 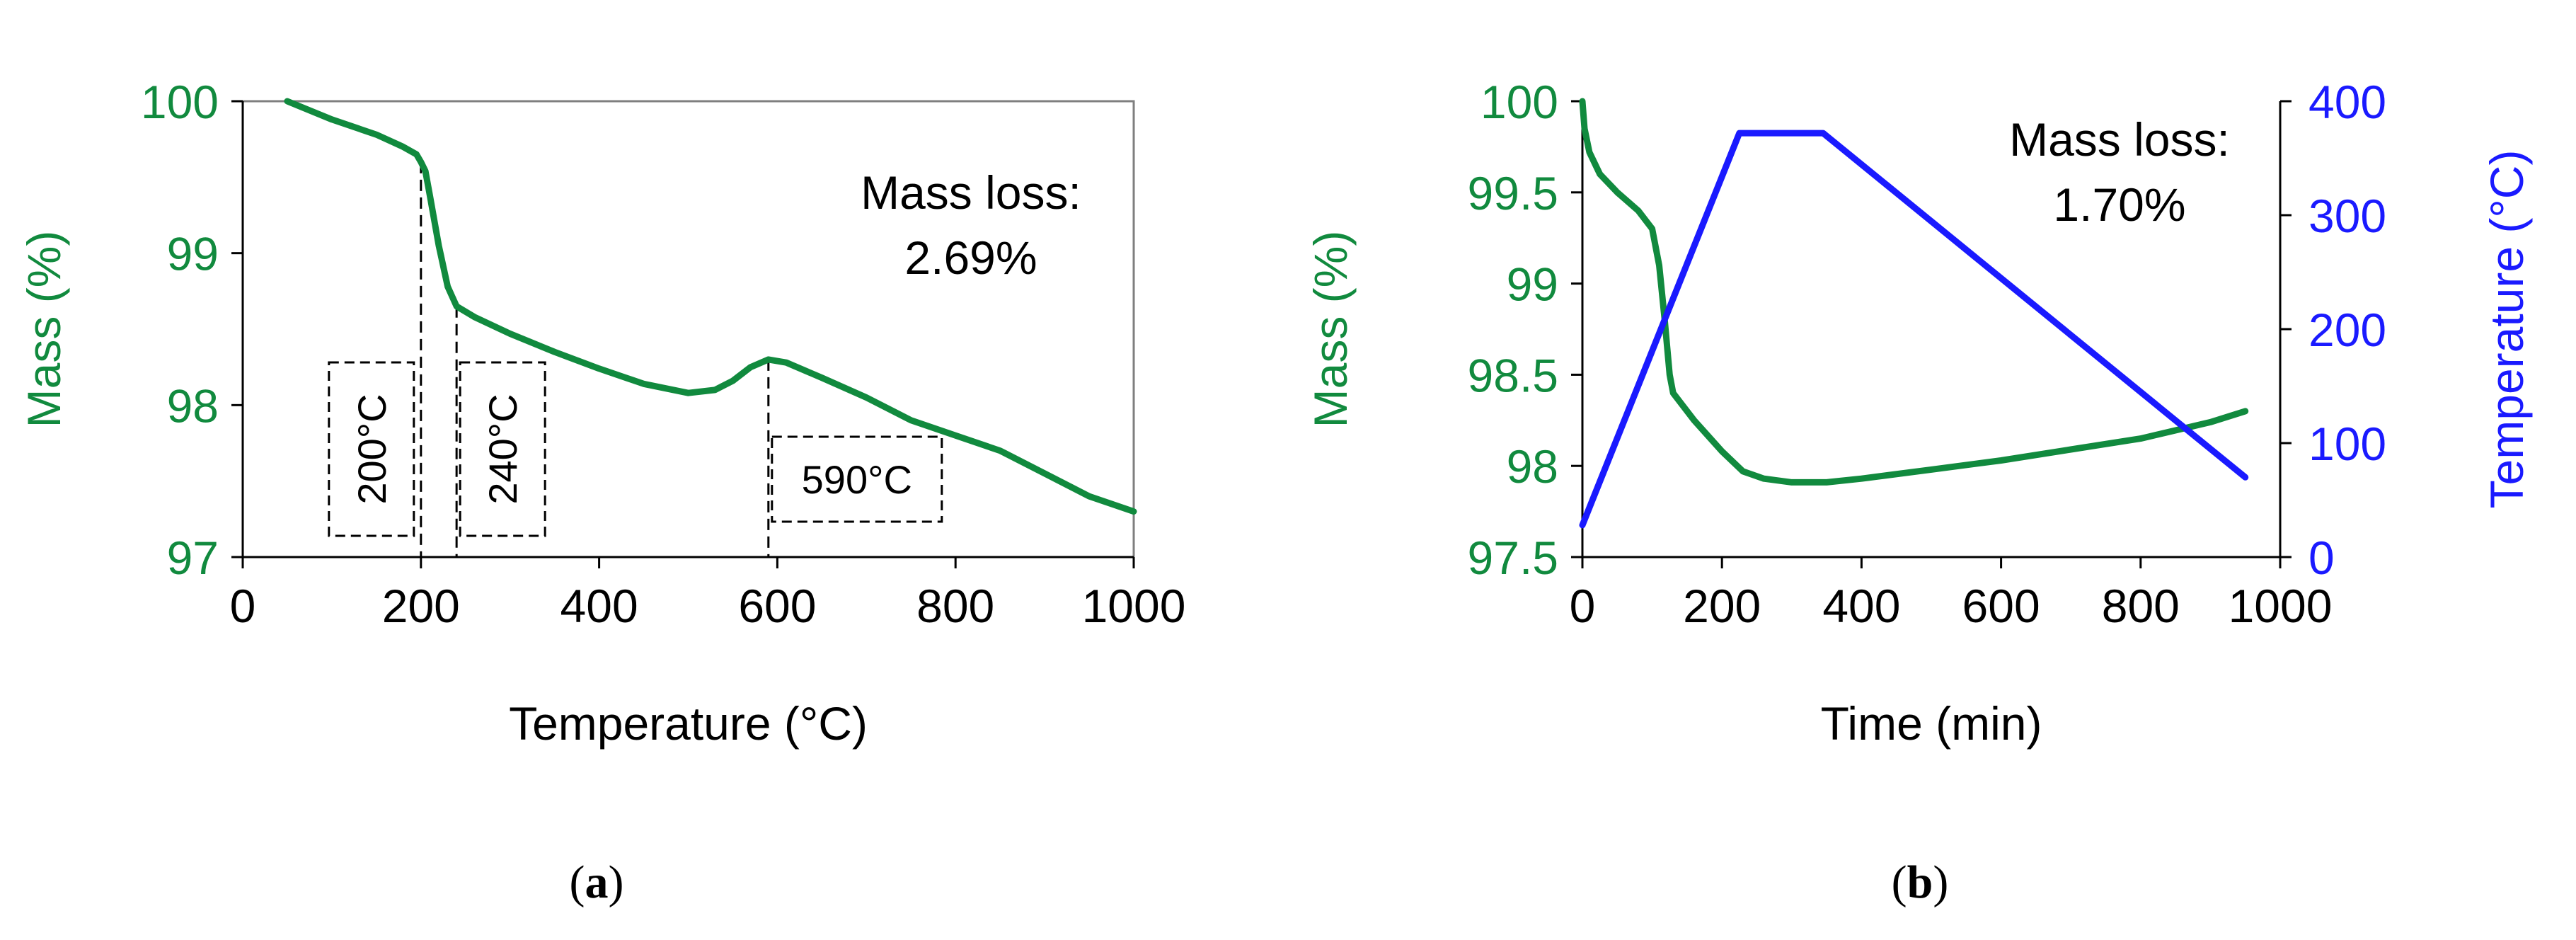 What do you see at coordinates (2001, 606) in the screenshot?
I see `x-tick-label-b: 600` at bounding box center [2001, 606].